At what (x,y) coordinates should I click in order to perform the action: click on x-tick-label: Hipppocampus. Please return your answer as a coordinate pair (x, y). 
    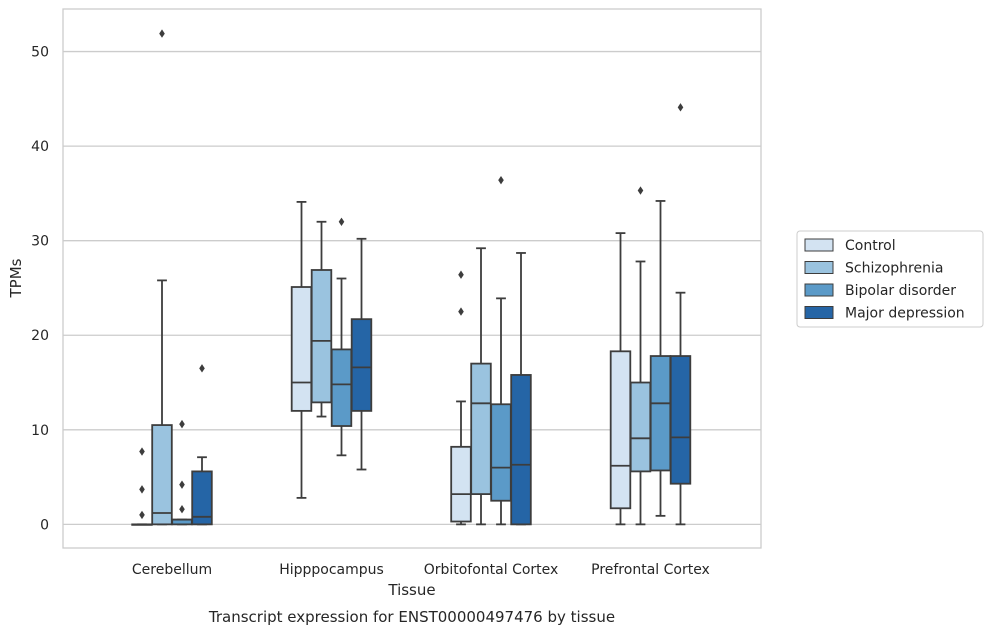
    Looking at the image, I should click on (331, 570).